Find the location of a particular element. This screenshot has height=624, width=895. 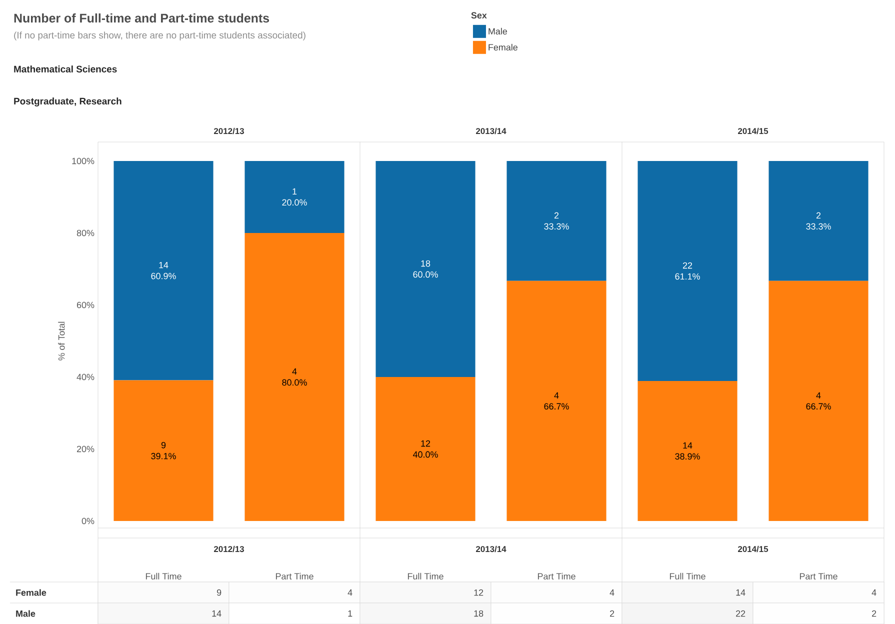

data-label: 4 80.0% is located at coordinates (294, 377).